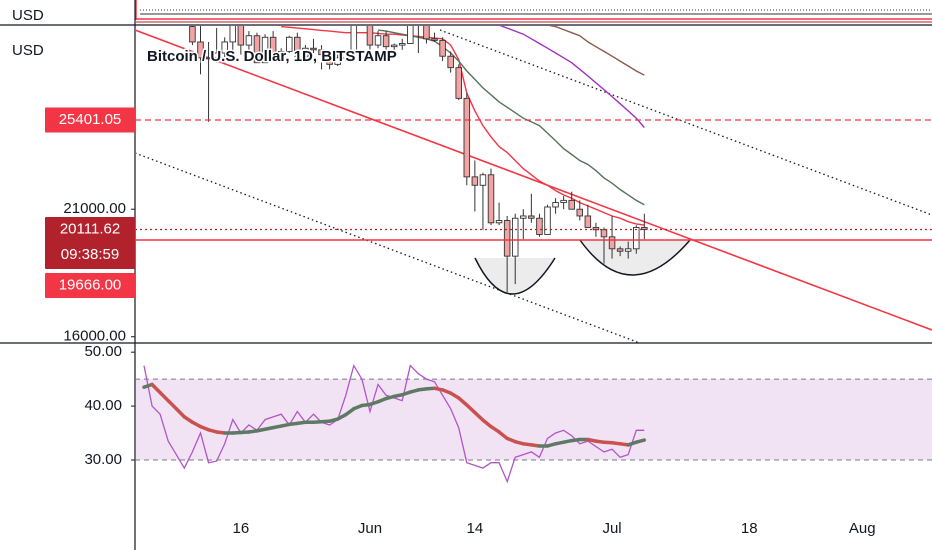  I want to click on price-label: 19666.00, so click(90, 284).